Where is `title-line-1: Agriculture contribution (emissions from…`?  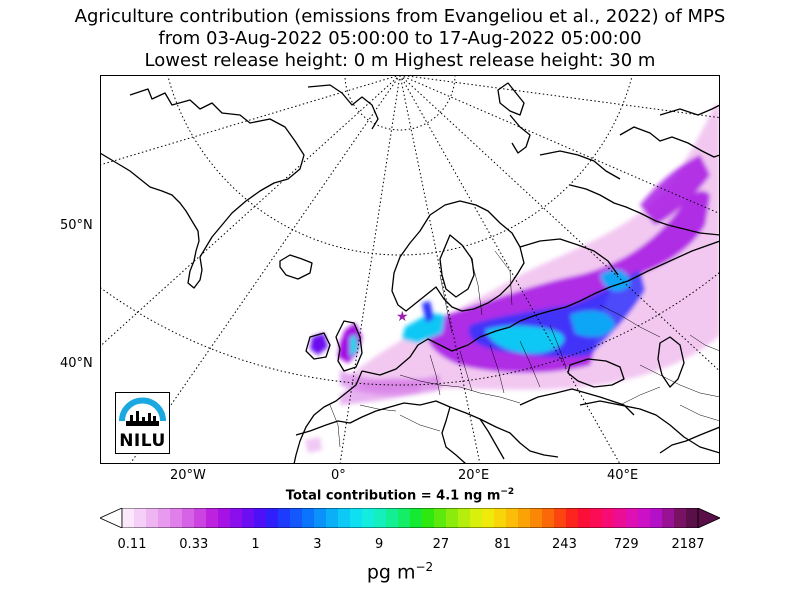 title-line-1: Agriculture contribution (emissions from… is located at coordinates (400, 16).